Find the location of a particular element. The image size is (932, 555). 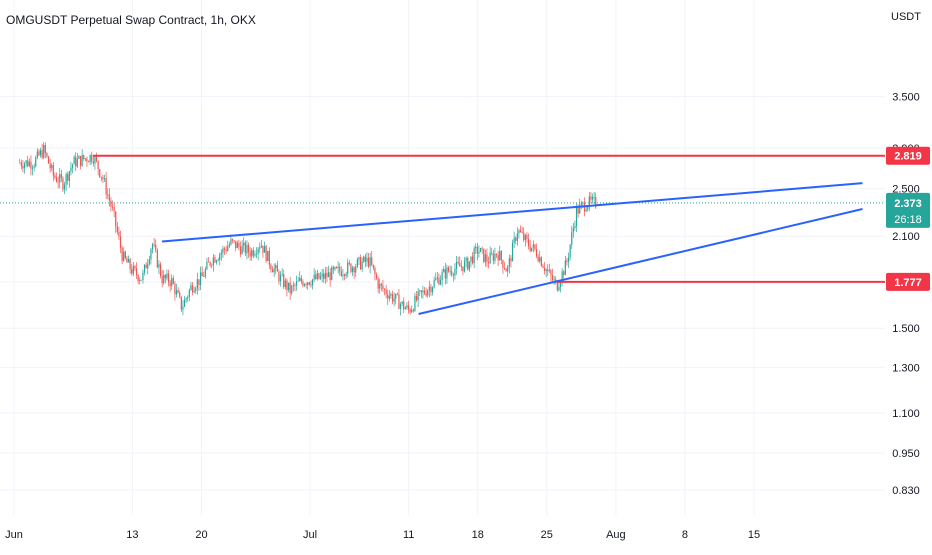

support-price-tag is located at coordinates (908, 281).